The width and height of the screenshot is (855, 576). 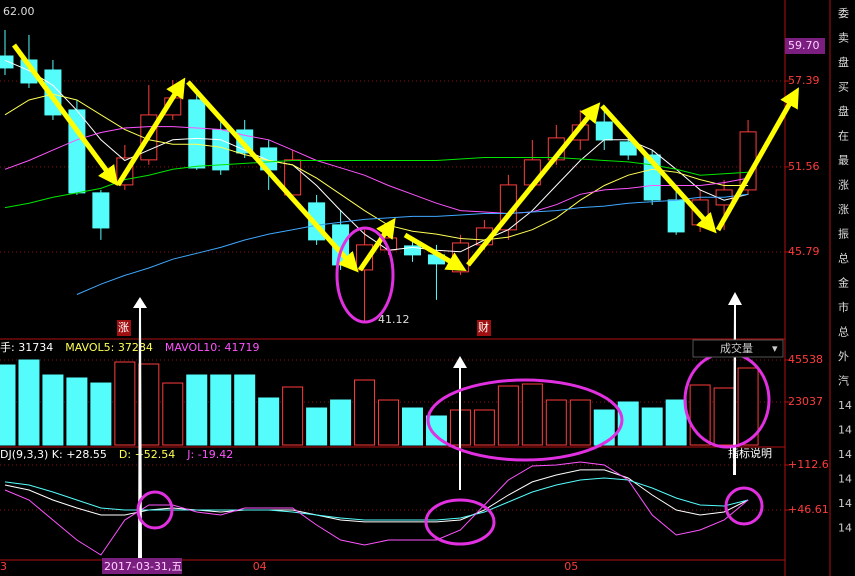 What do you see at coordinates (147, 454) in the screenshot?
I see `legend-entry: D: +52.54` at bounding box center [147, 454].